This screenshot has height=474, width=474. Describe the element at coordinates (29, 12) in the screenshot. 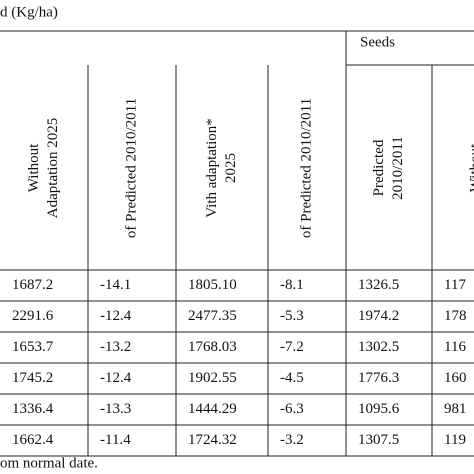

I see `table-title: d (Kg/ha)` at that location.